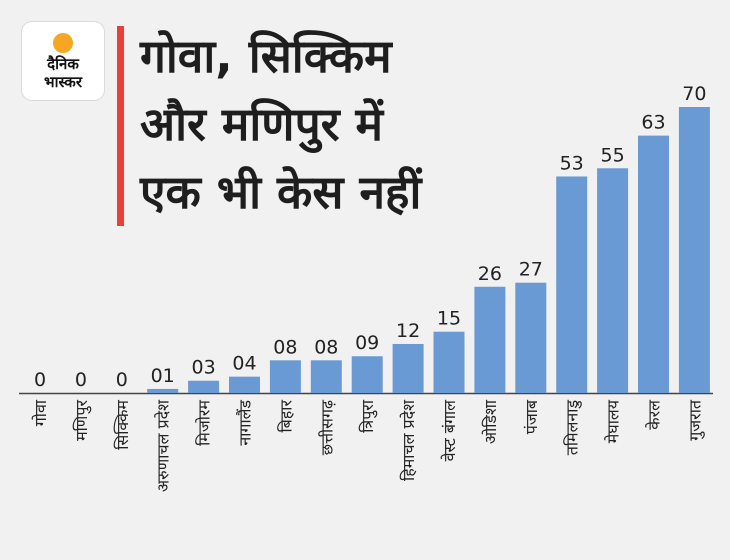 The image size is (730, 560). What do you see at coordinates (572, 163) in the screenshot?
I see `value-label-13: 53` at bounding box center [572, 163].